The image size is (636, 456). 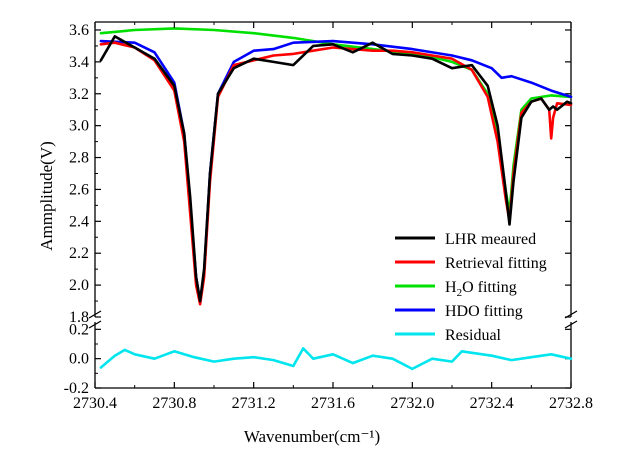 What do you see at coordinates (460, 293) in the screenshot?
I see `legend-label-subscript: 2` at bounding box center [460, 293].